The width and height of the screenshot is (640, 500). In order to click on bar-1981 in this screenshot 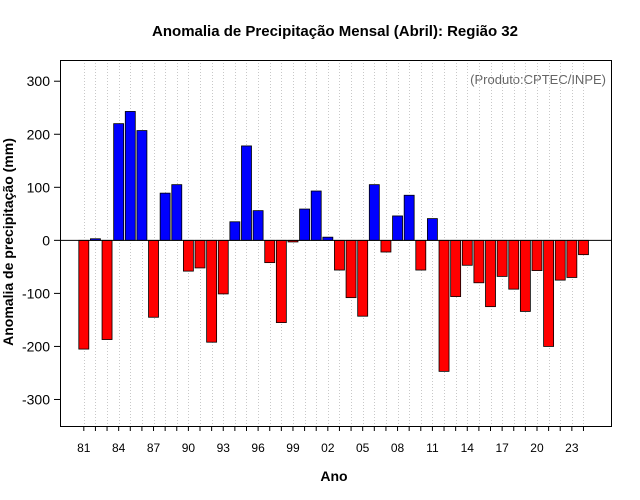, I will do `click(84, 294)`.